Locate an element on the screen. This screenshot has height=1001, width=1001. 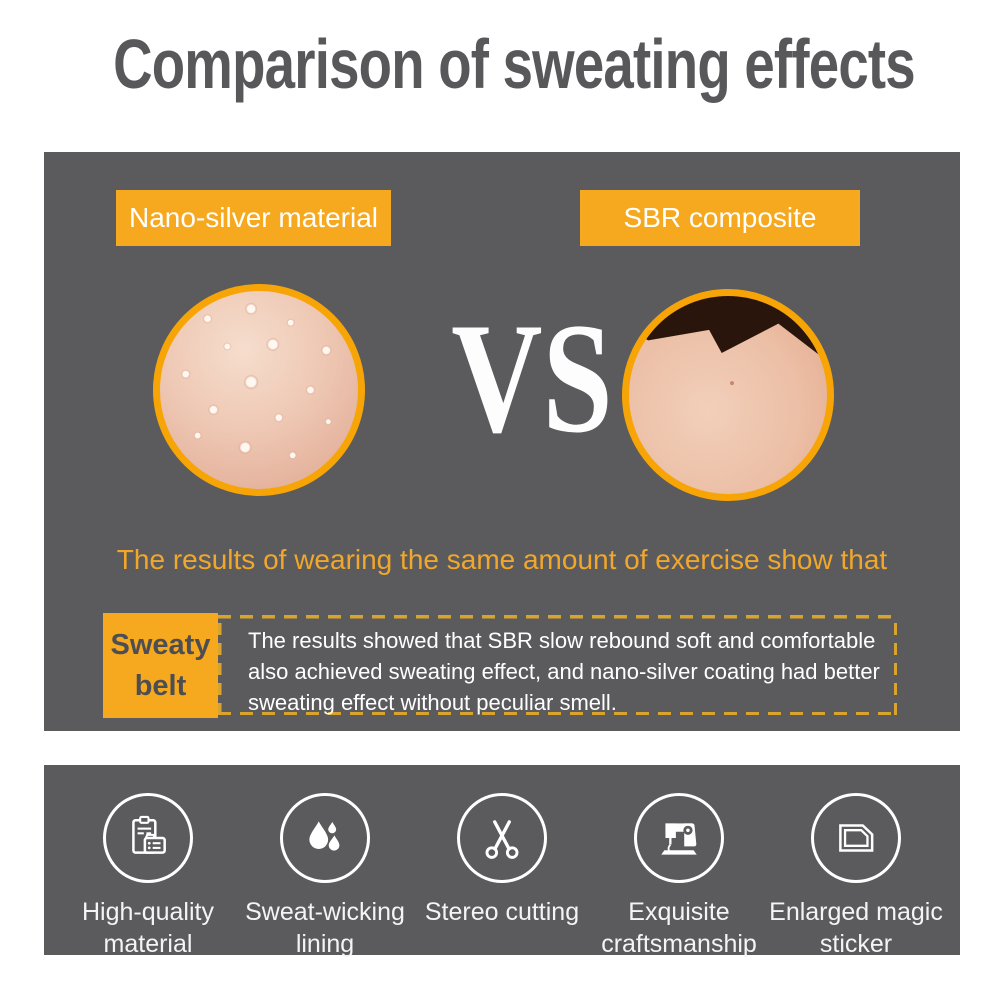
sweat-droplets-overlay is located at coordinates (259, 390).